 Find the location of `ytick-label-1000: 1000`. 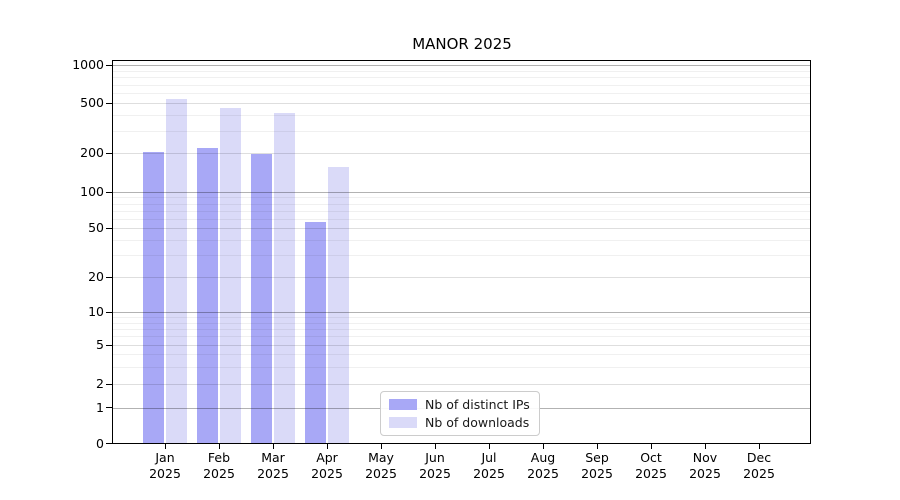

ytick-label-1000: 1000 is located at coordinates (88, 64).